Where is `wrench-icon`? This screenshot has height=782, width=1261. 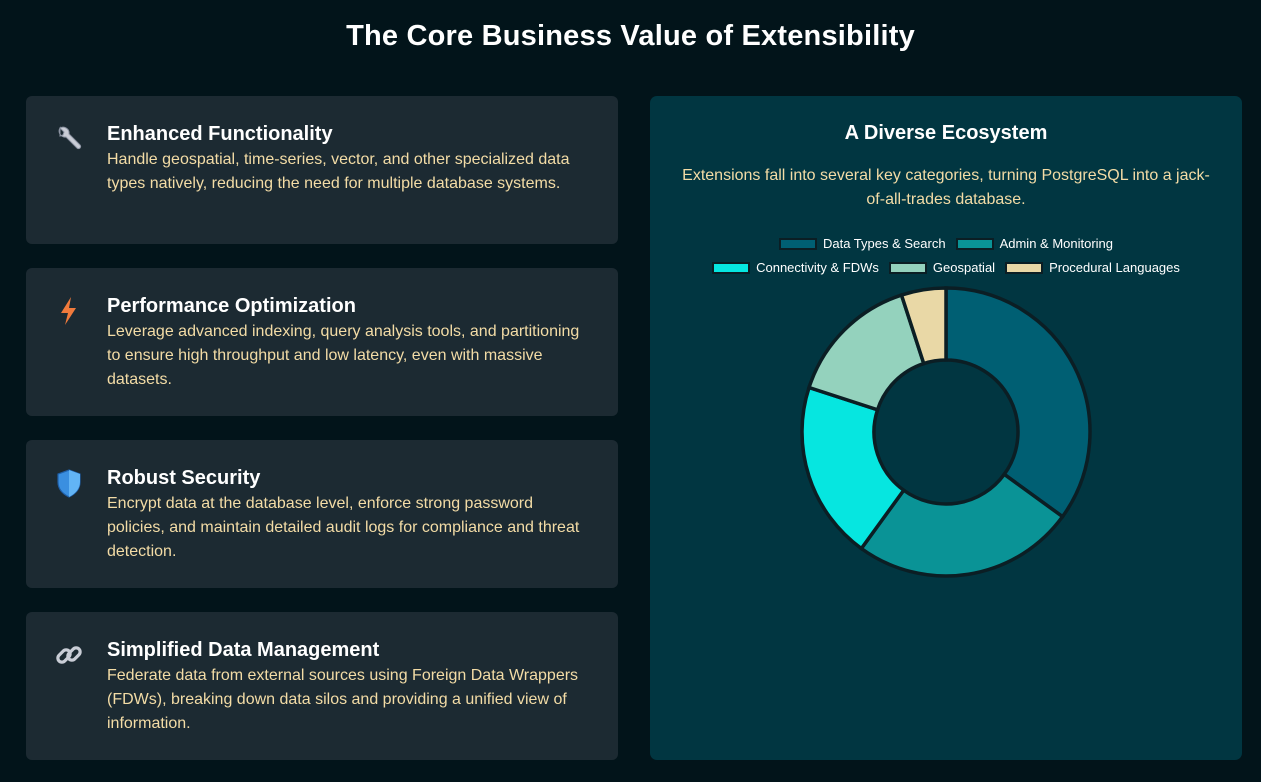
wrench-icon is located at coordinates (69, 139).